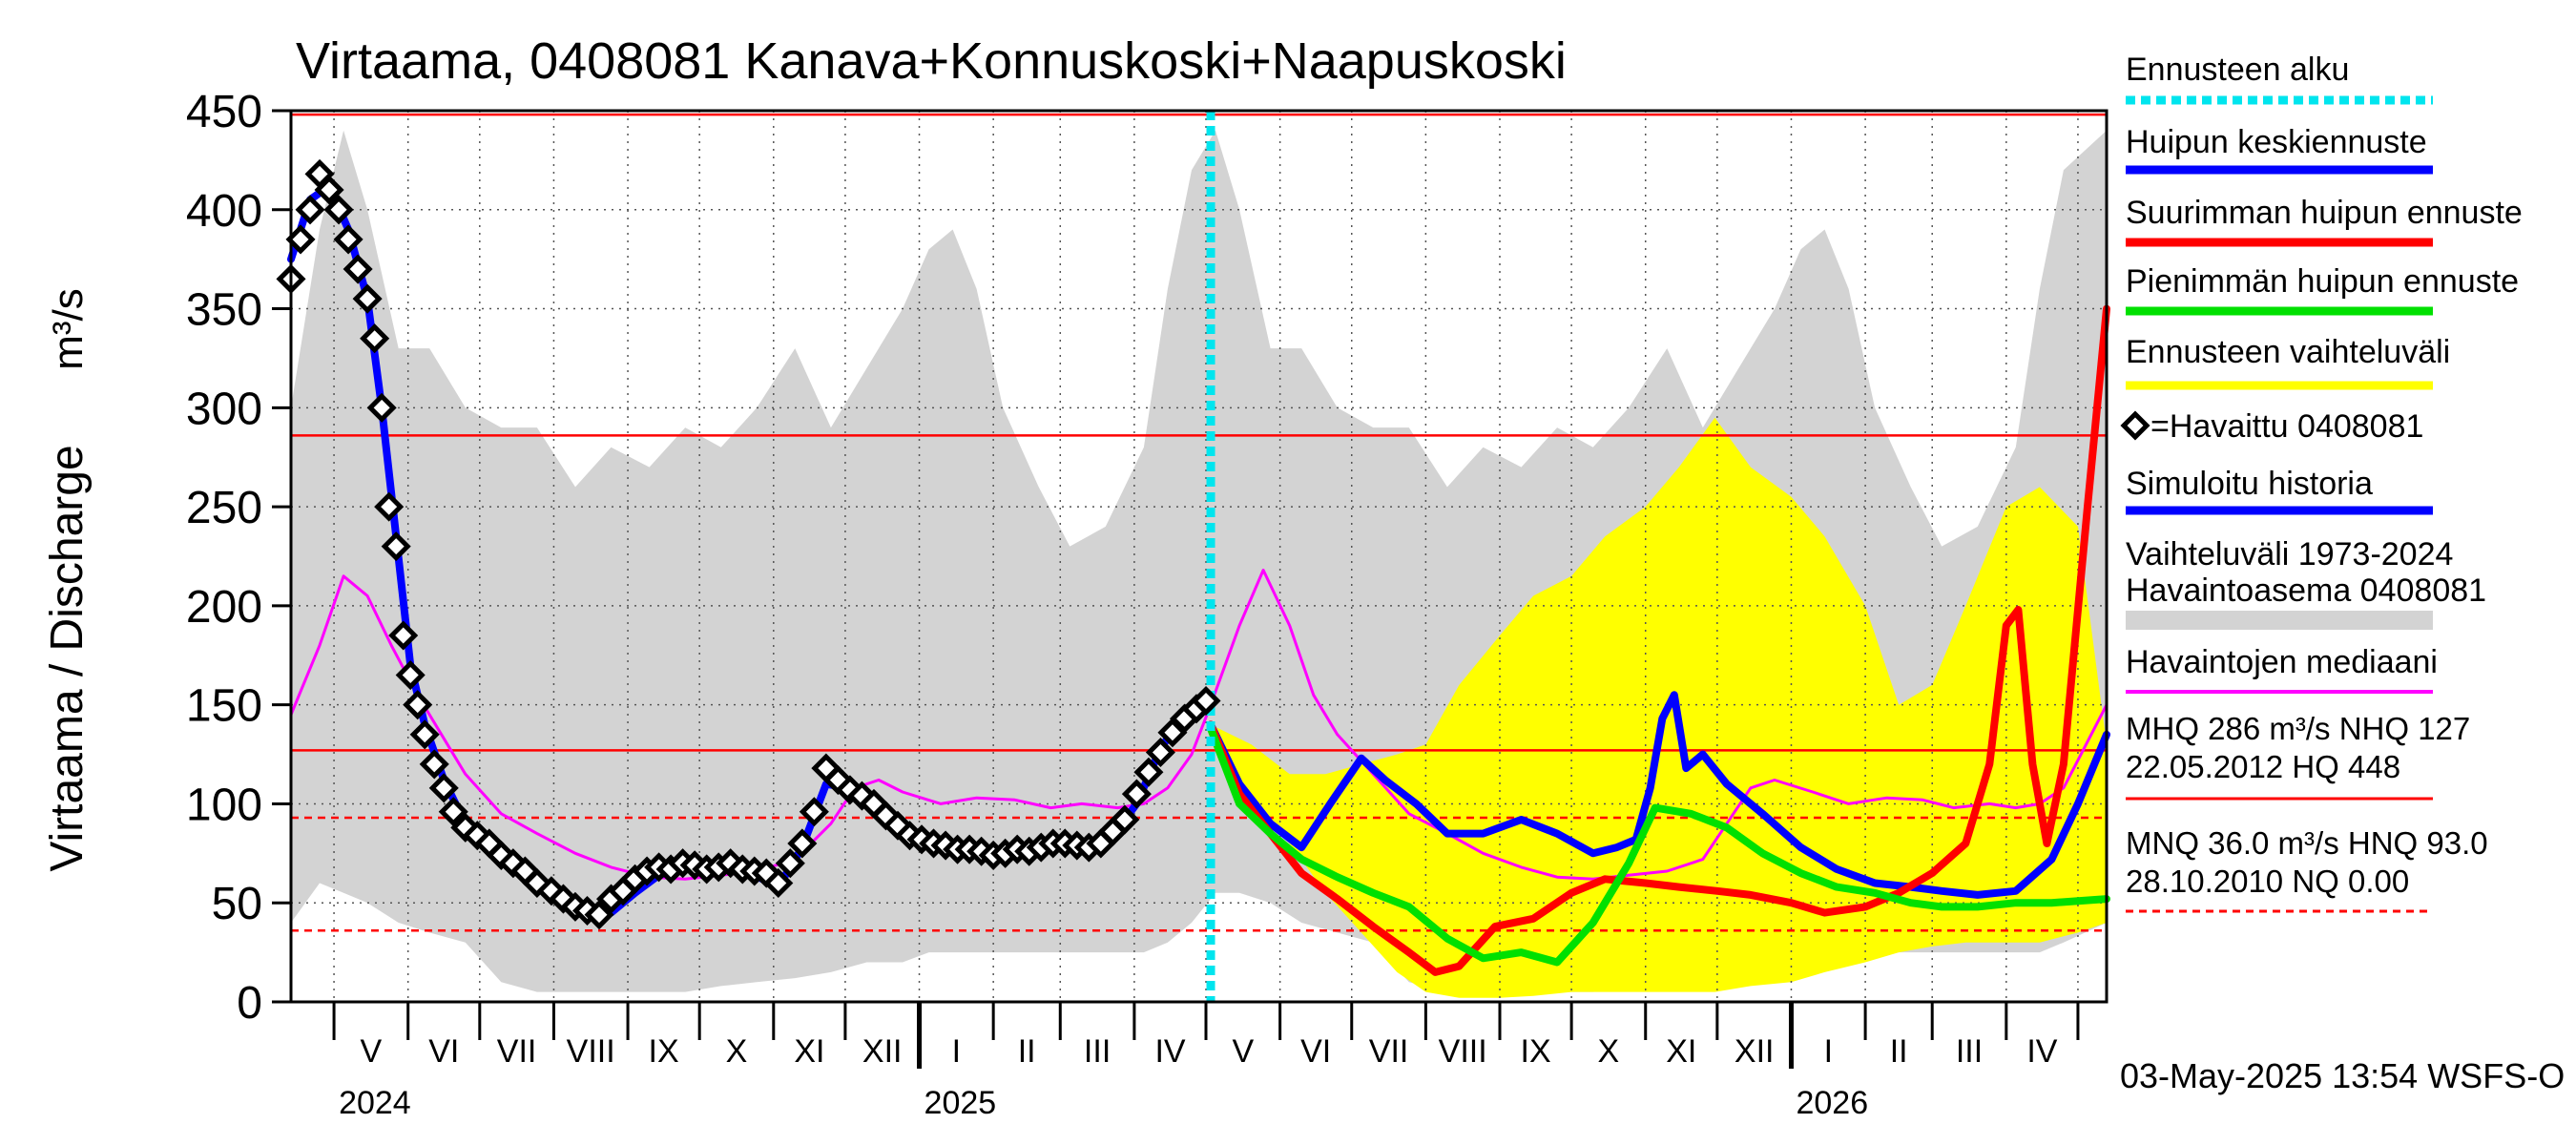  I want to click on y-tick-label: 450, so click(224, 112).